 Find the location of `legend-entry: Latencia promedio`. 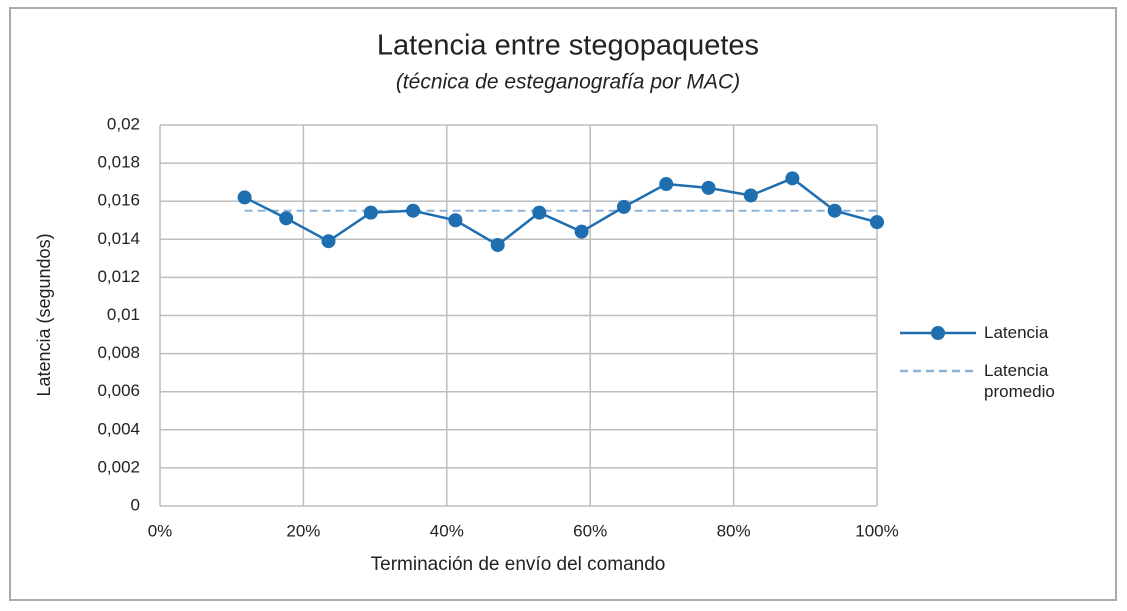

legend-entry: Latencia promedio is located at coordinates (999, 381).